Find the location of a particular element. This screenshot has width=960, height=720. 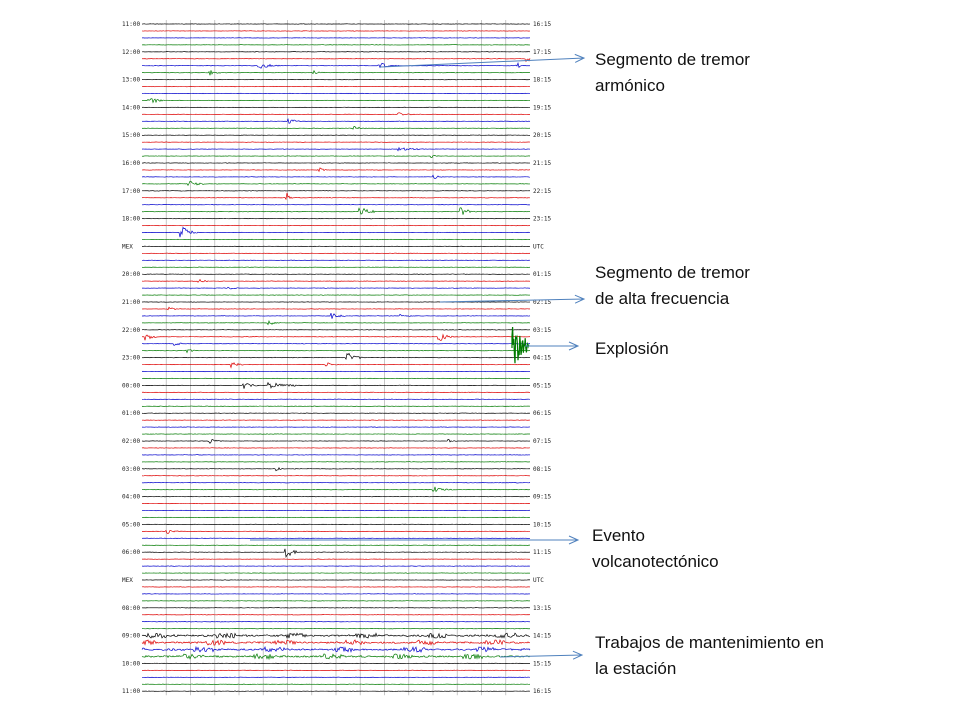

time-label-left: 15:00 is located at coordinates (131, 135).